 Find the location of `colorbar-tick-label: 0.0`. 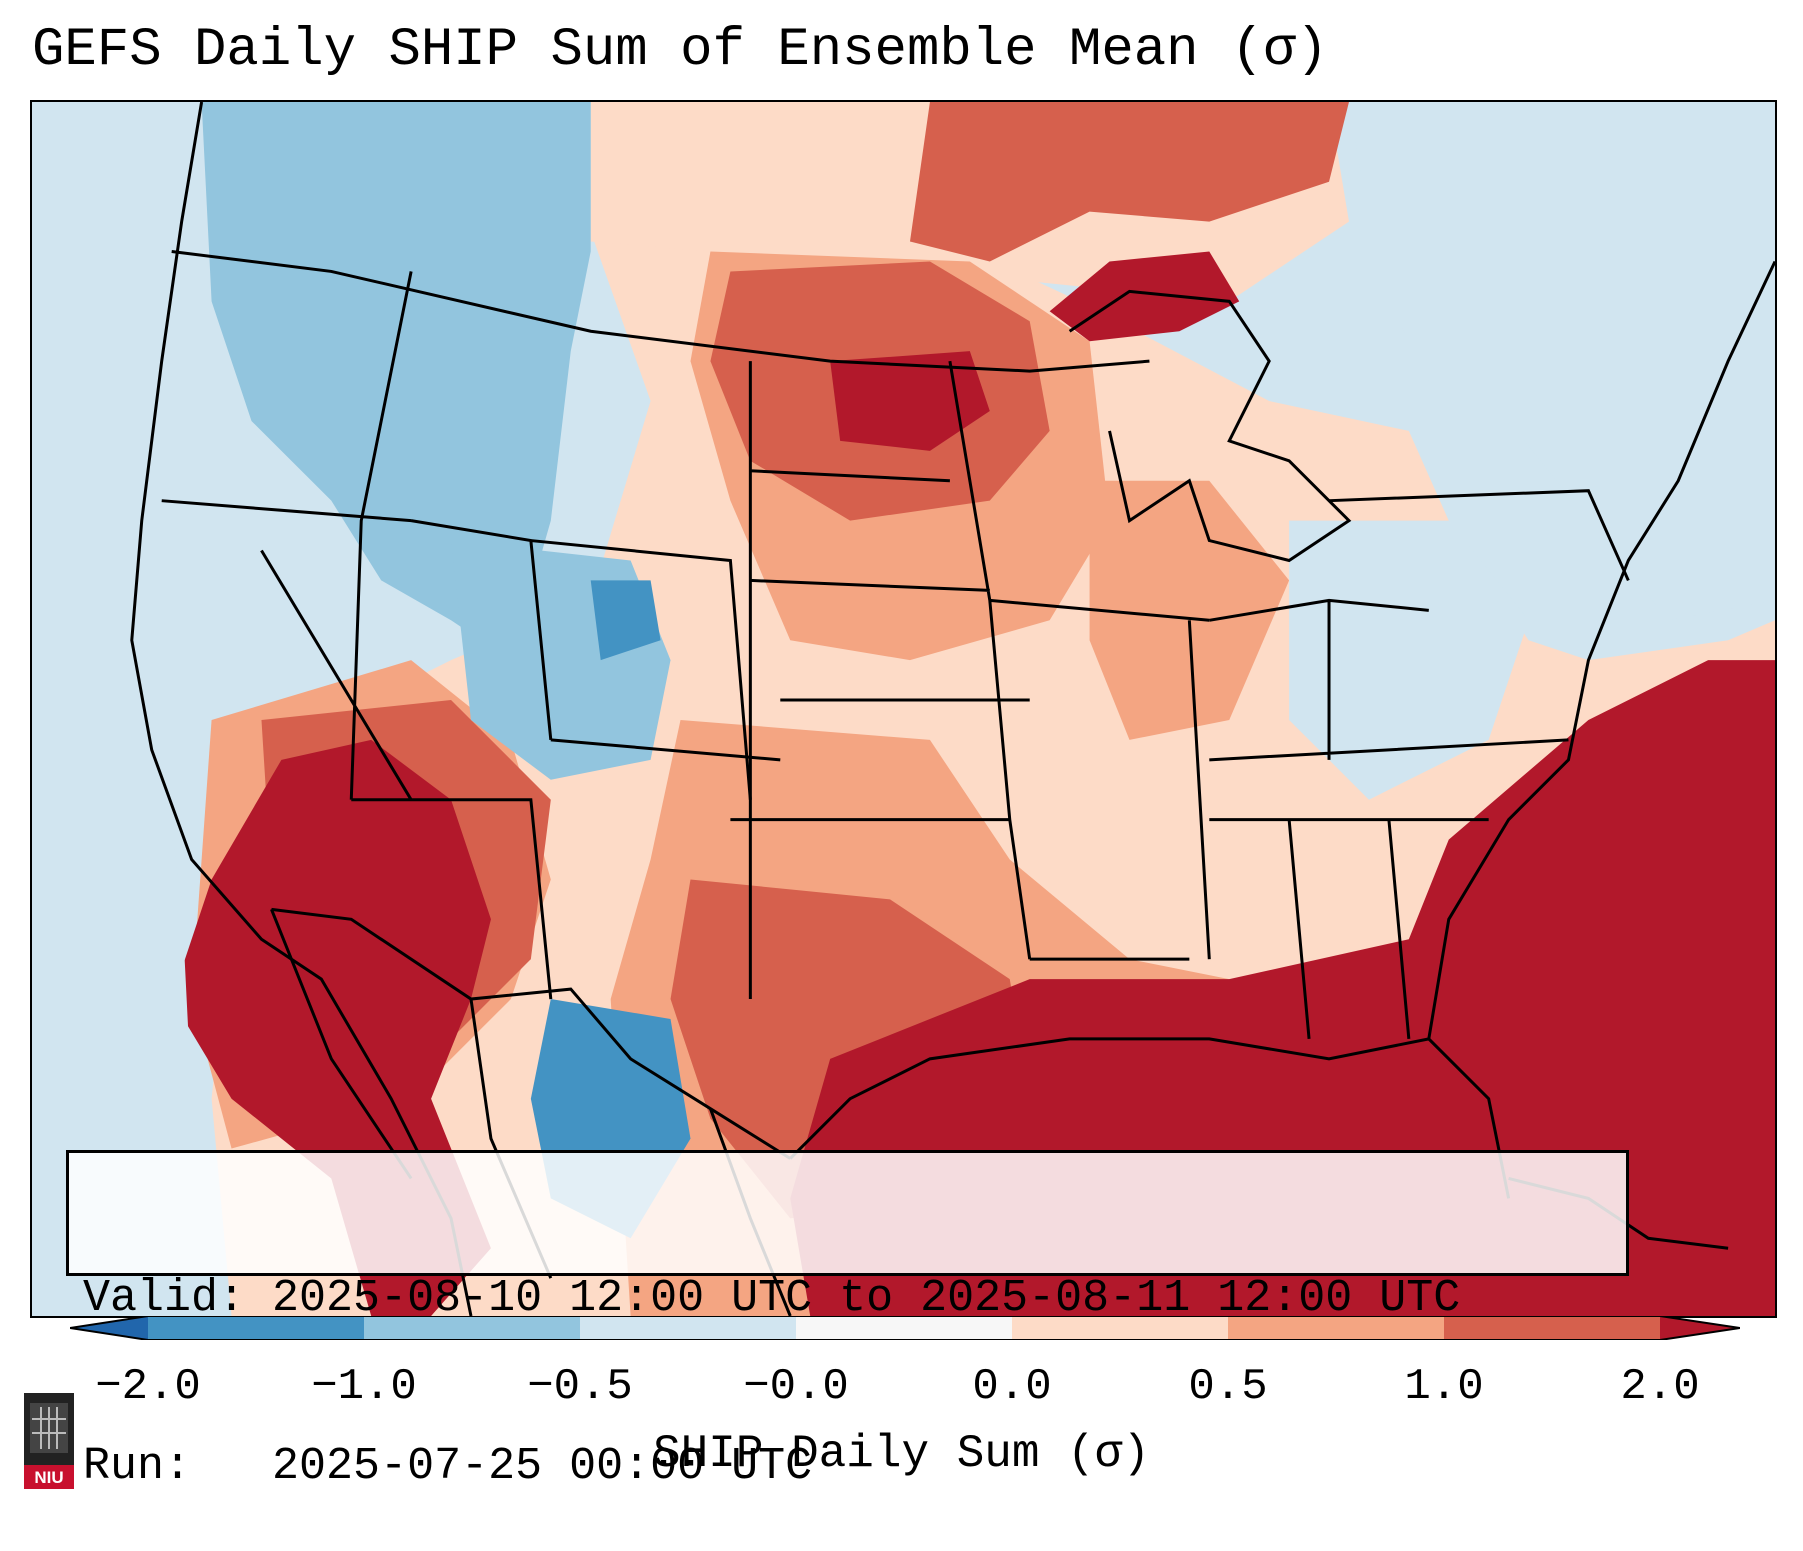

colorbar-tick-label: 0.0 is located at coordinates (1012, 1387).